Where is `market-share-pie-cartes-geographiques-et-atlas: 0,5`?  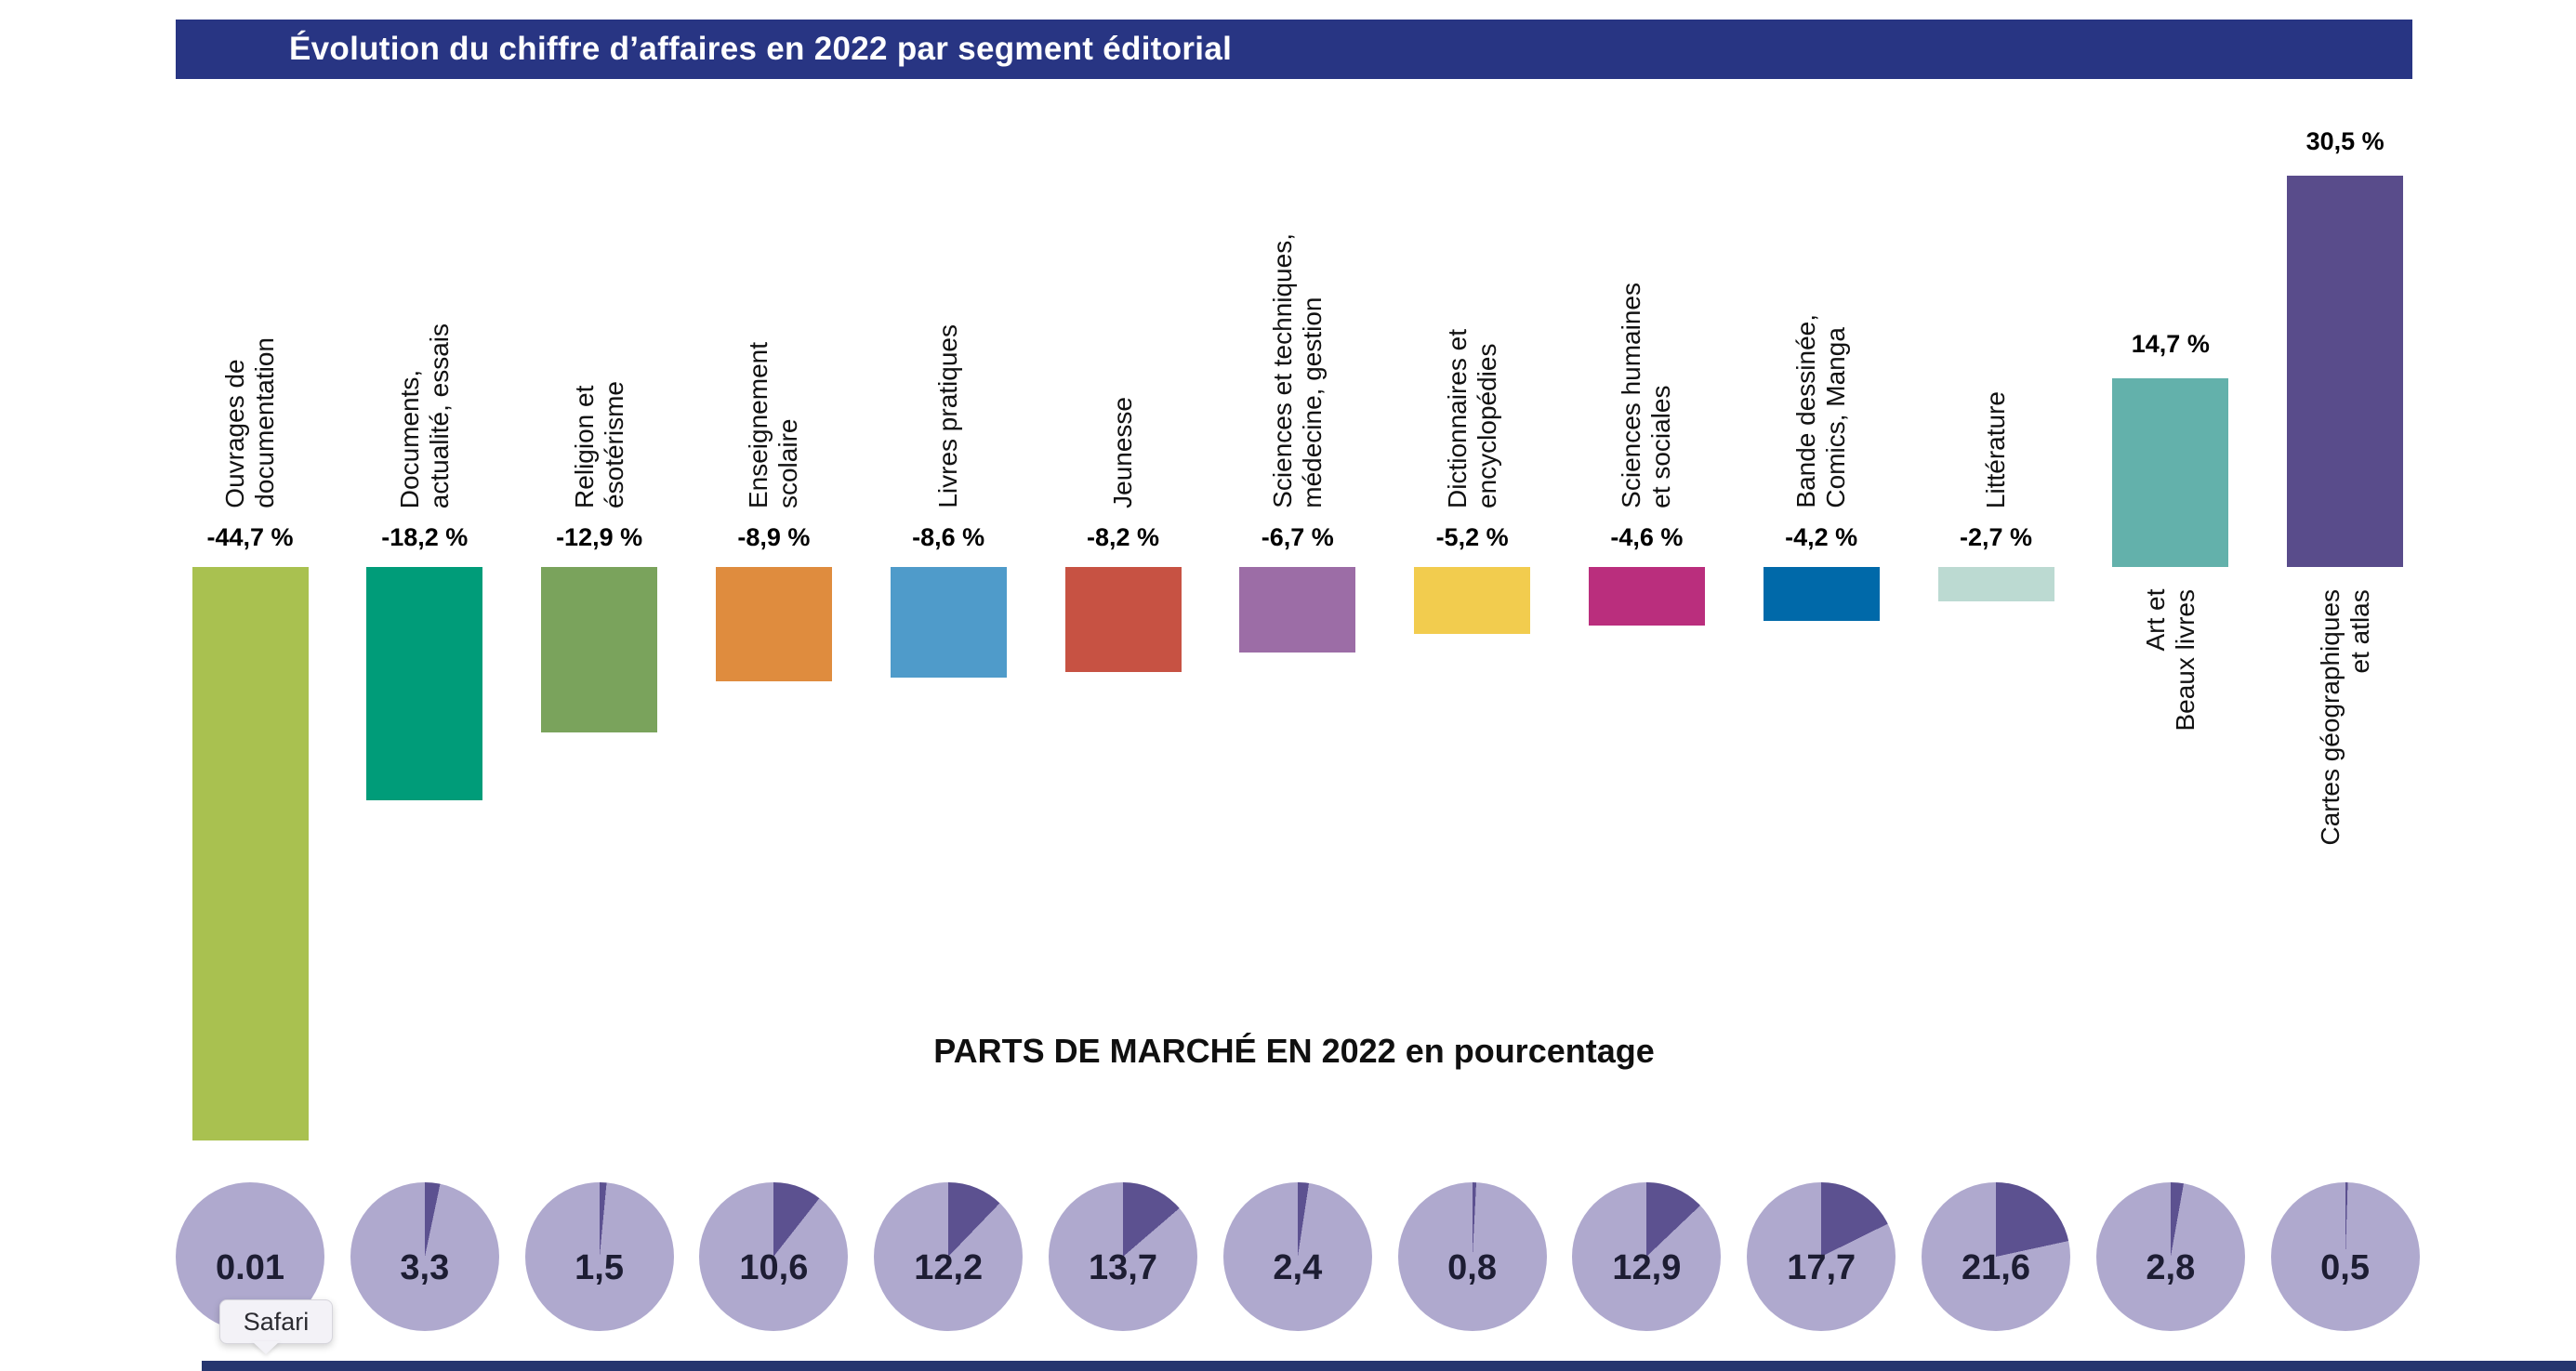 market-share-pie-cartes-geographiques-et-atlas: 0,5 is located at coordinates (2345, 1256).